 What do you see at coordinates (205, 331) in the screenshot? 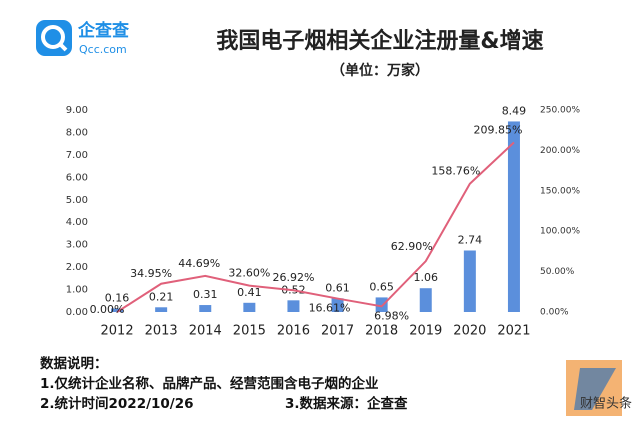
I see `x-tick-label: 2014` at bounding box center [205, 331].